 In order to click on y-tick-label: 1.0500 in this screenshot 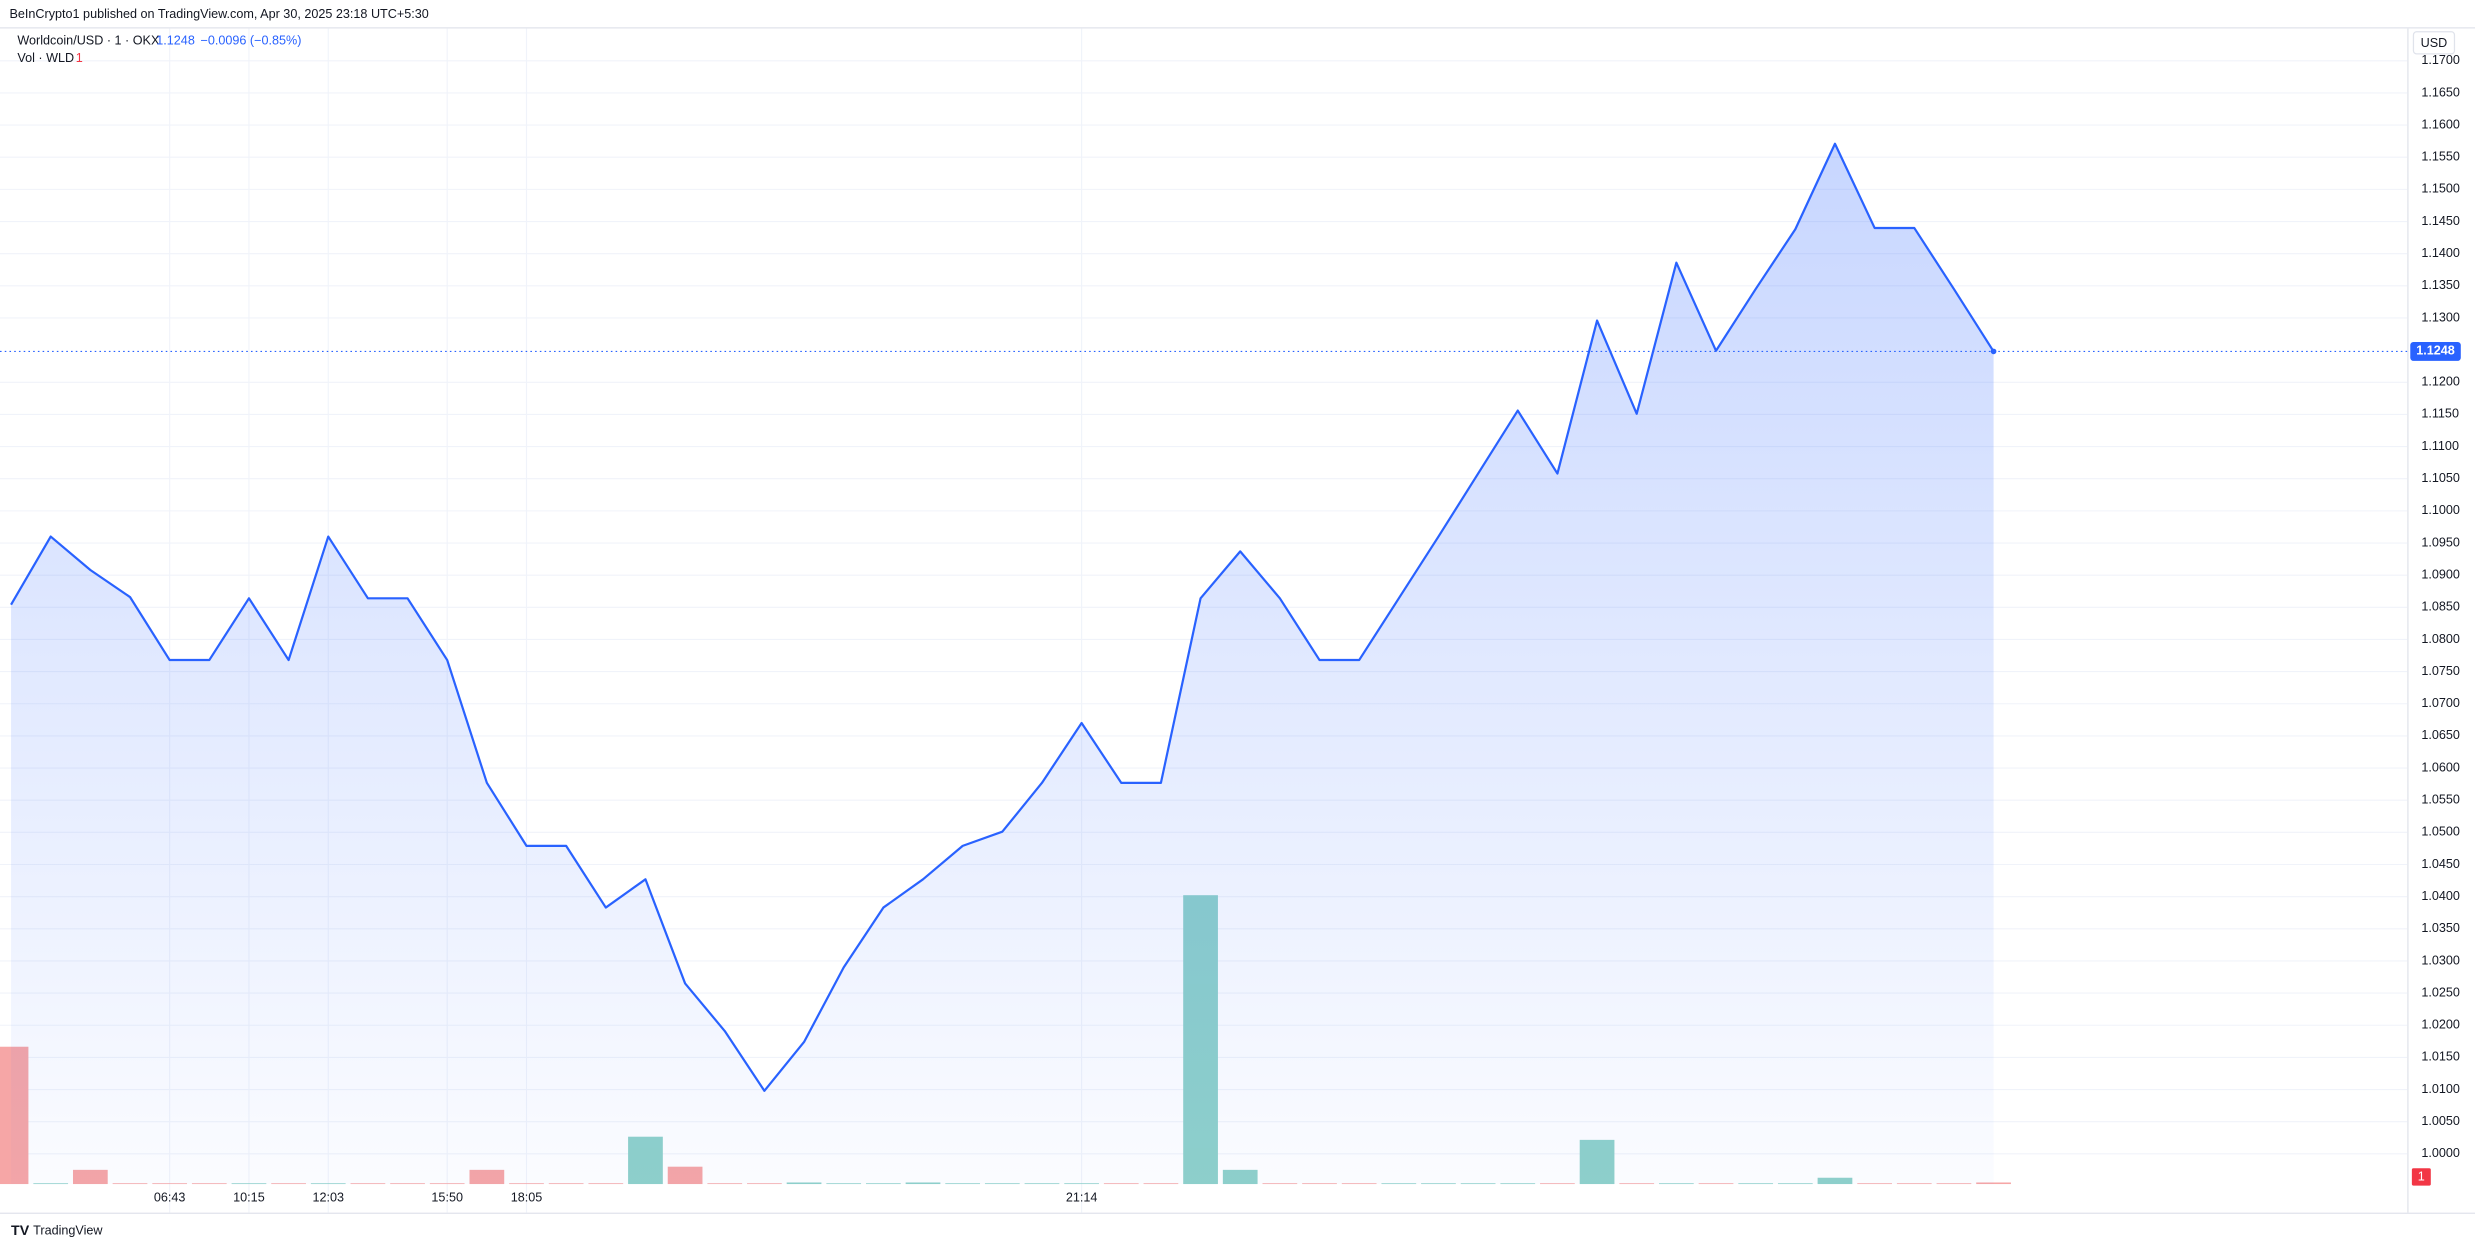, I will do `click(2440, 832)`.